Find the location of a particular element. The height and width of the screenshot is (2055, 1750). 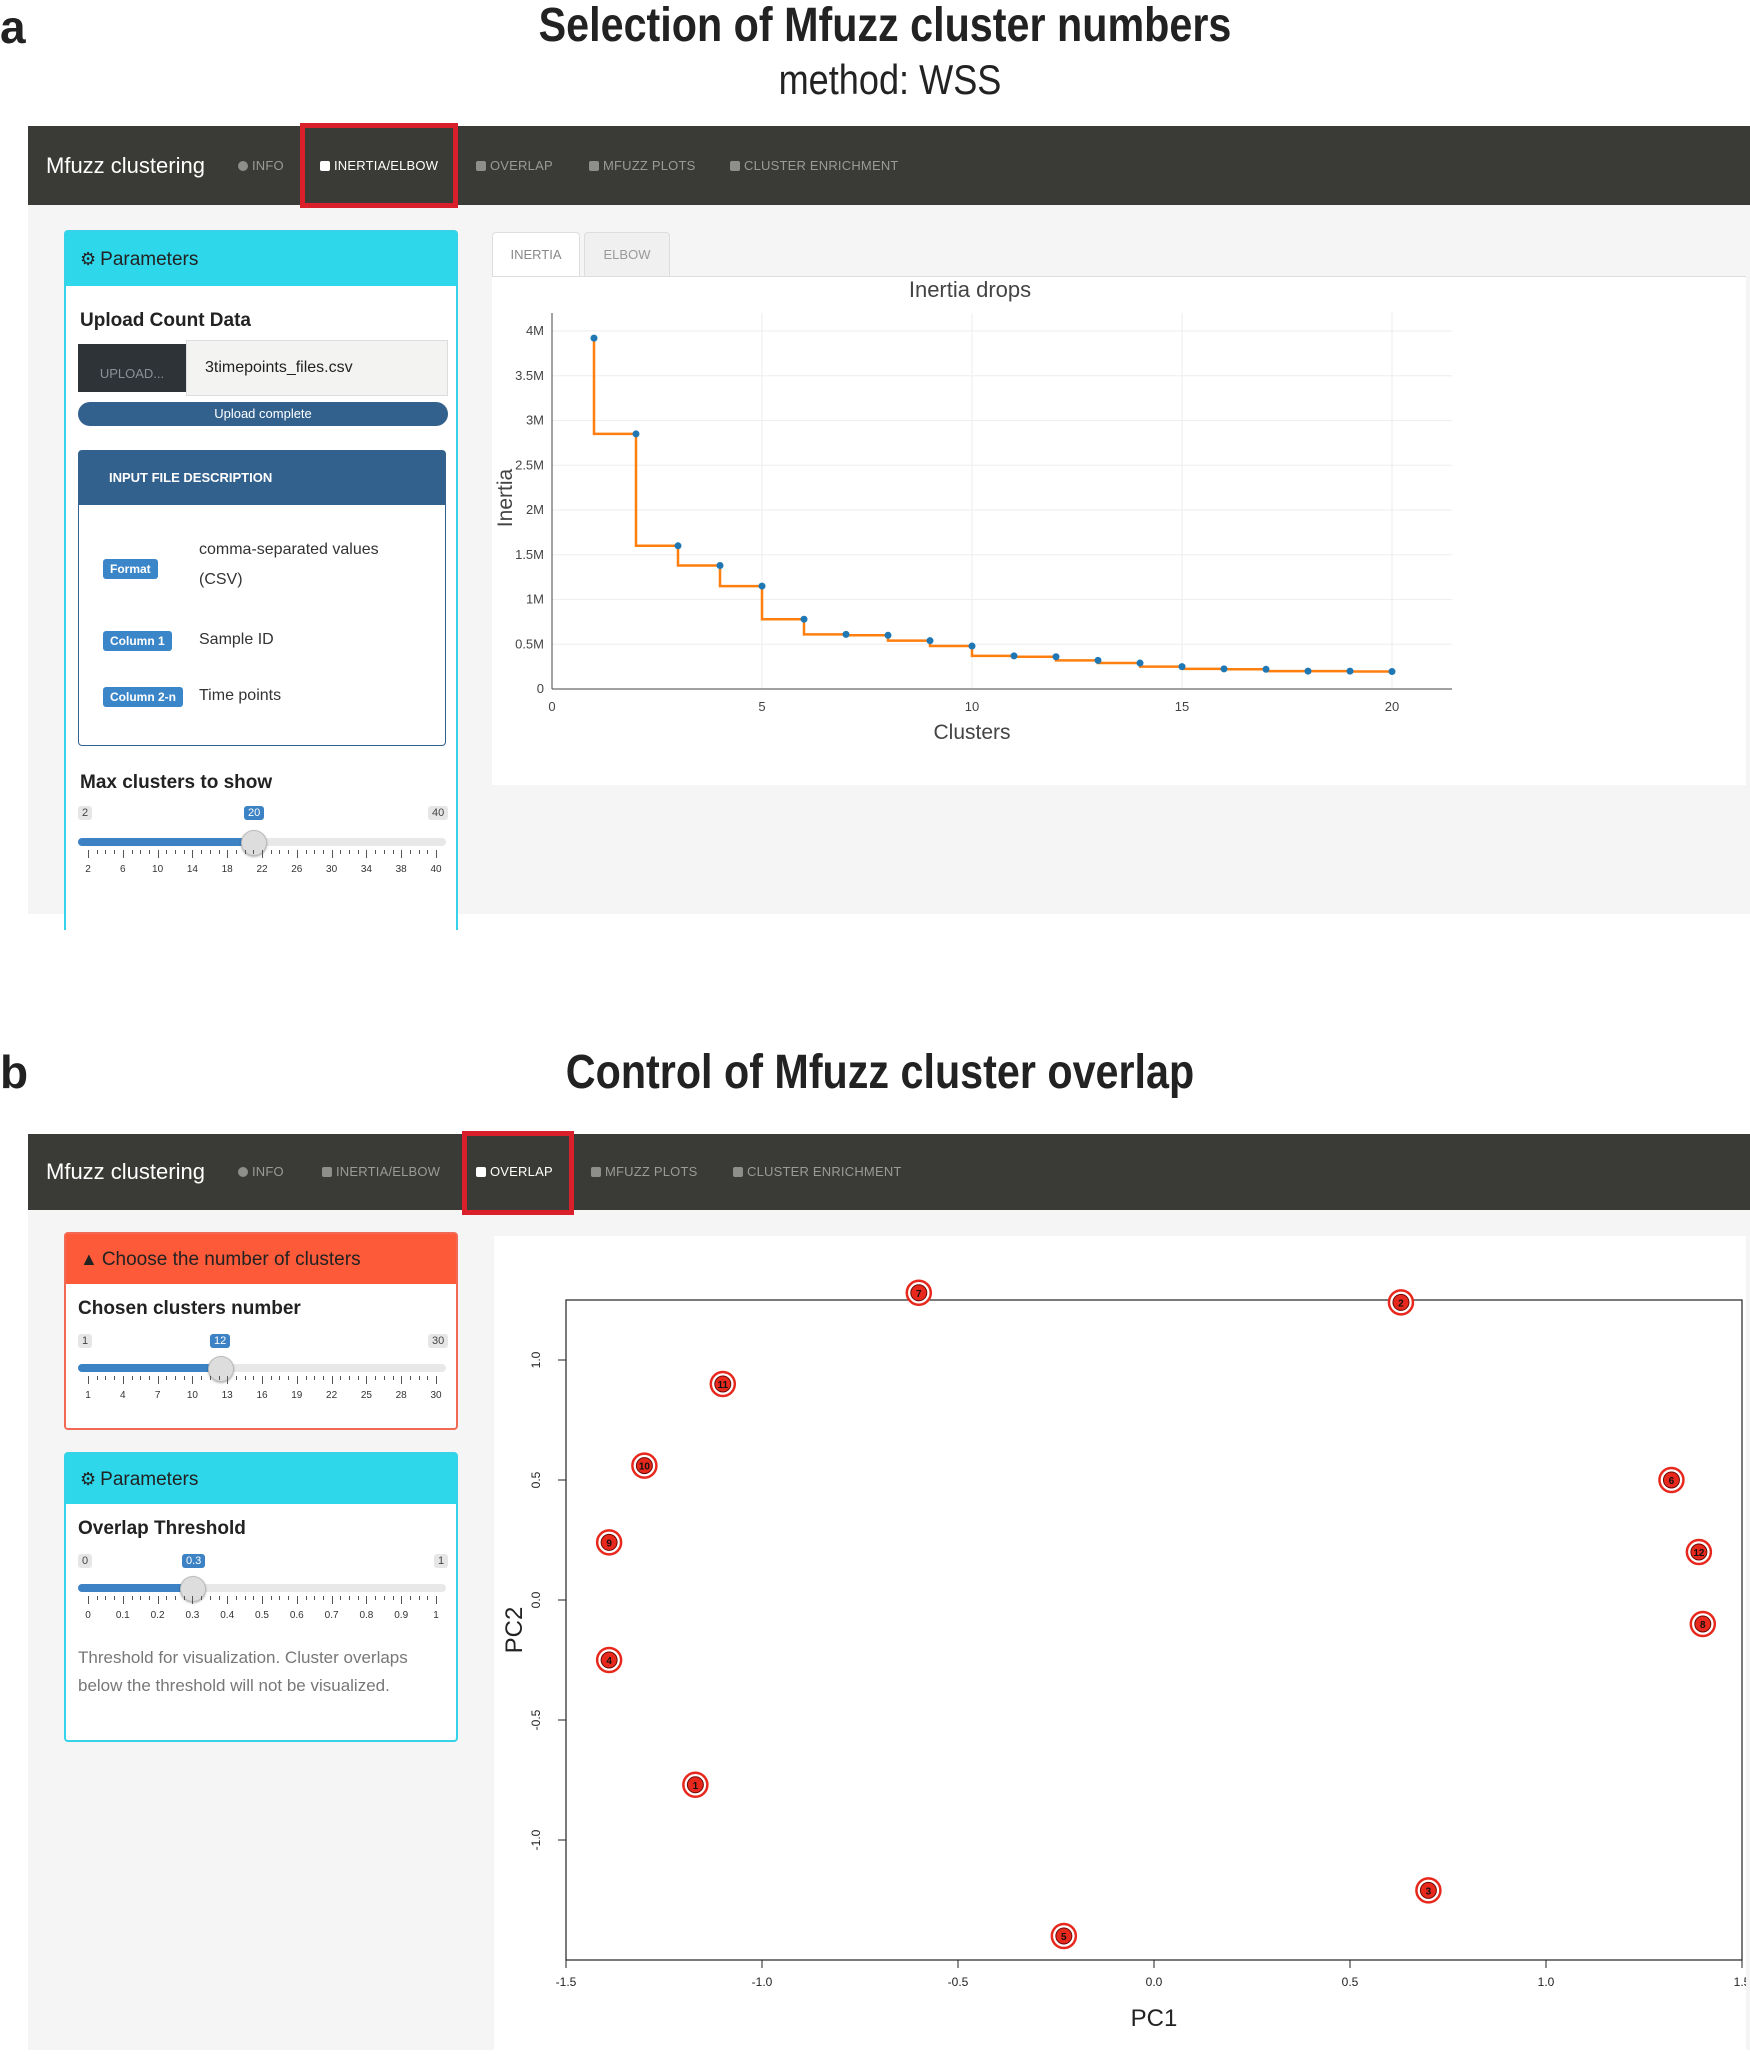

cluster-point-label: 9 is located at coordinates (609, 1543).